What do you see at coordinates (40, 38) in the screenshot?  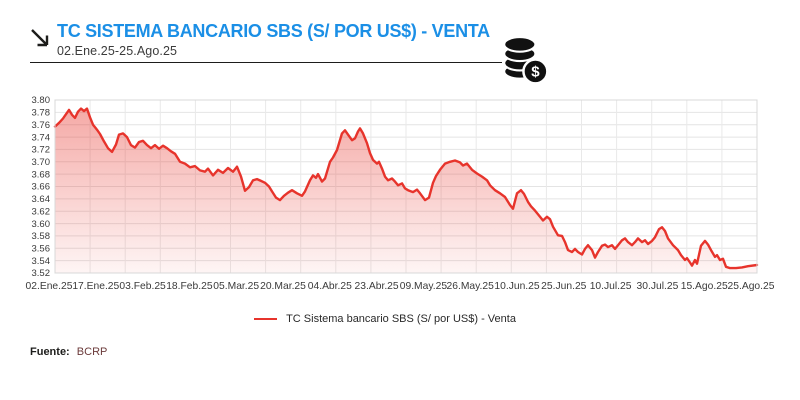 I see `trend-down-right-arrow-icon` at bounding box center [40, 38].